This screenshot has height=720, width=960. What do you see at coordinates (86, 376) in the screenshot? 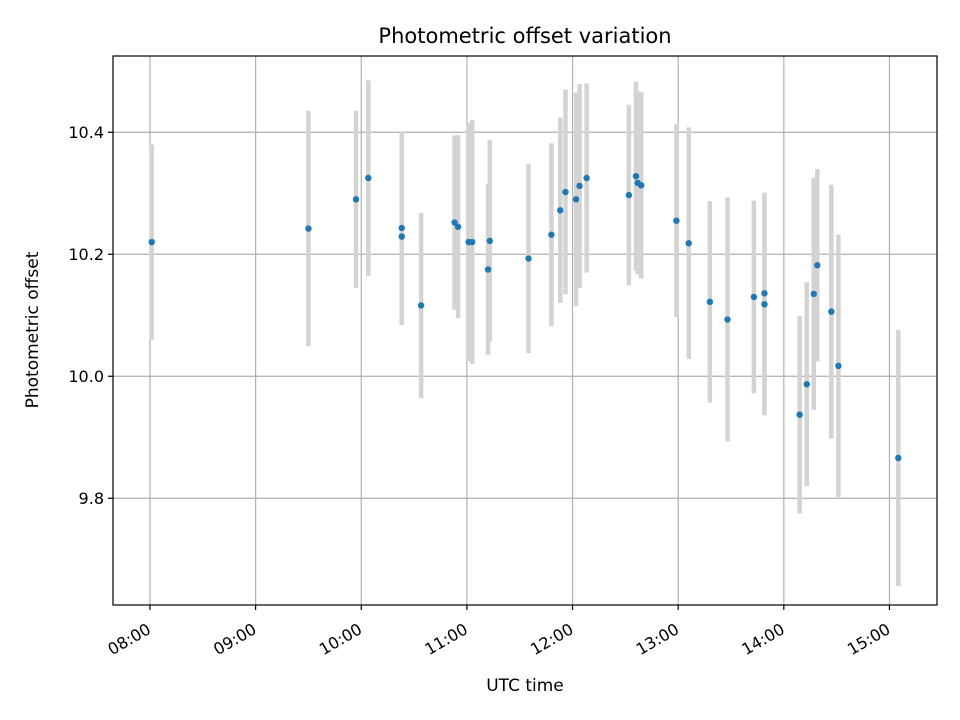
I see `y-tick-label: 10.0` at bounding box center [86, 376].